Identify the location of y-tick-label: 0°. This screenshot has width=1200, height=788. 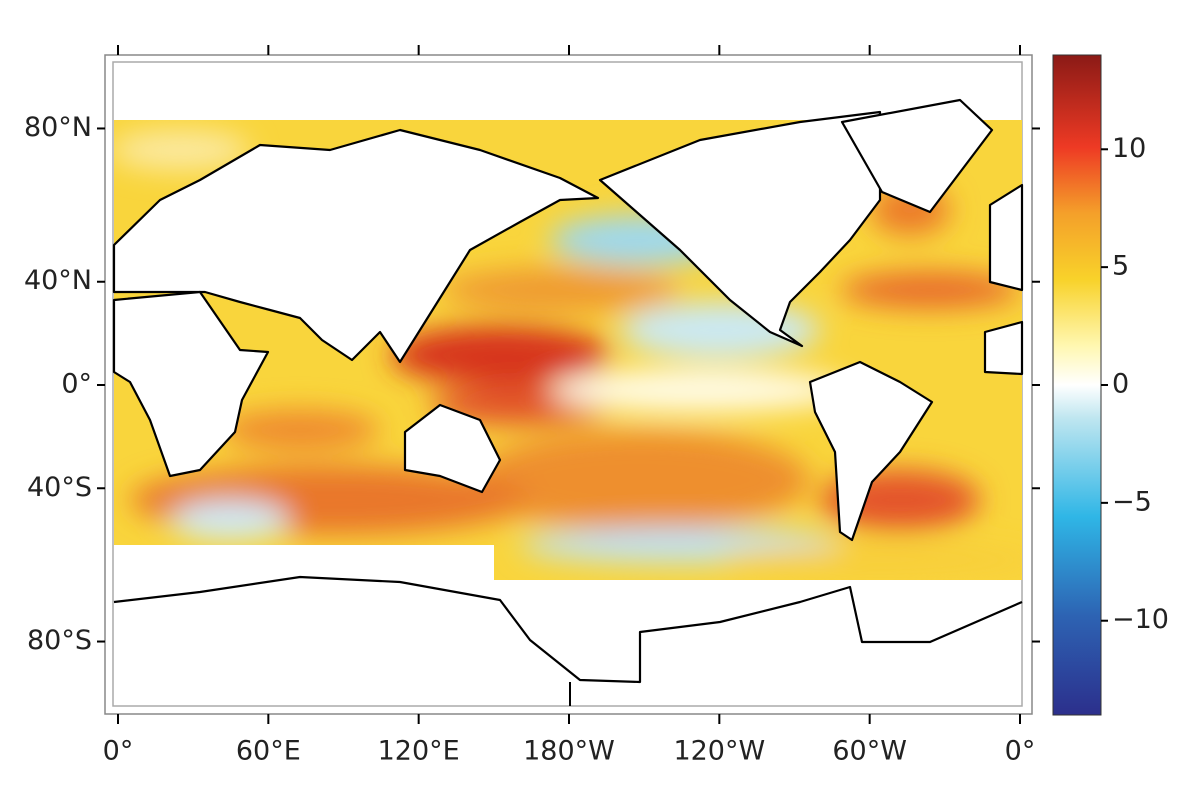
(76, 384).